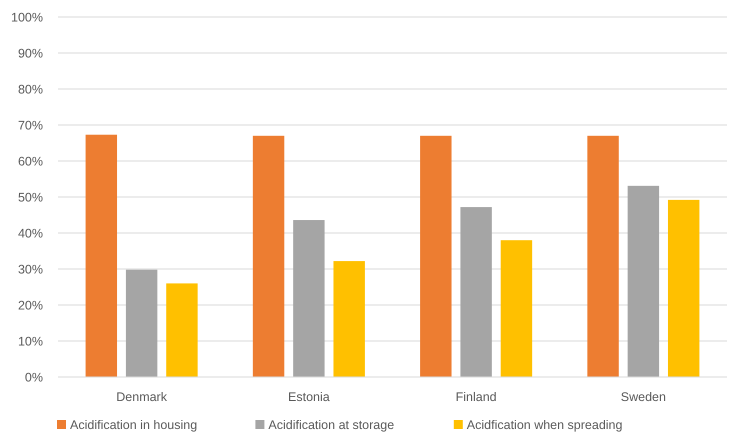 The width and height of the screenshot is (729, 439). I want to click on y-tick-label: 90%, so click(30, 53).